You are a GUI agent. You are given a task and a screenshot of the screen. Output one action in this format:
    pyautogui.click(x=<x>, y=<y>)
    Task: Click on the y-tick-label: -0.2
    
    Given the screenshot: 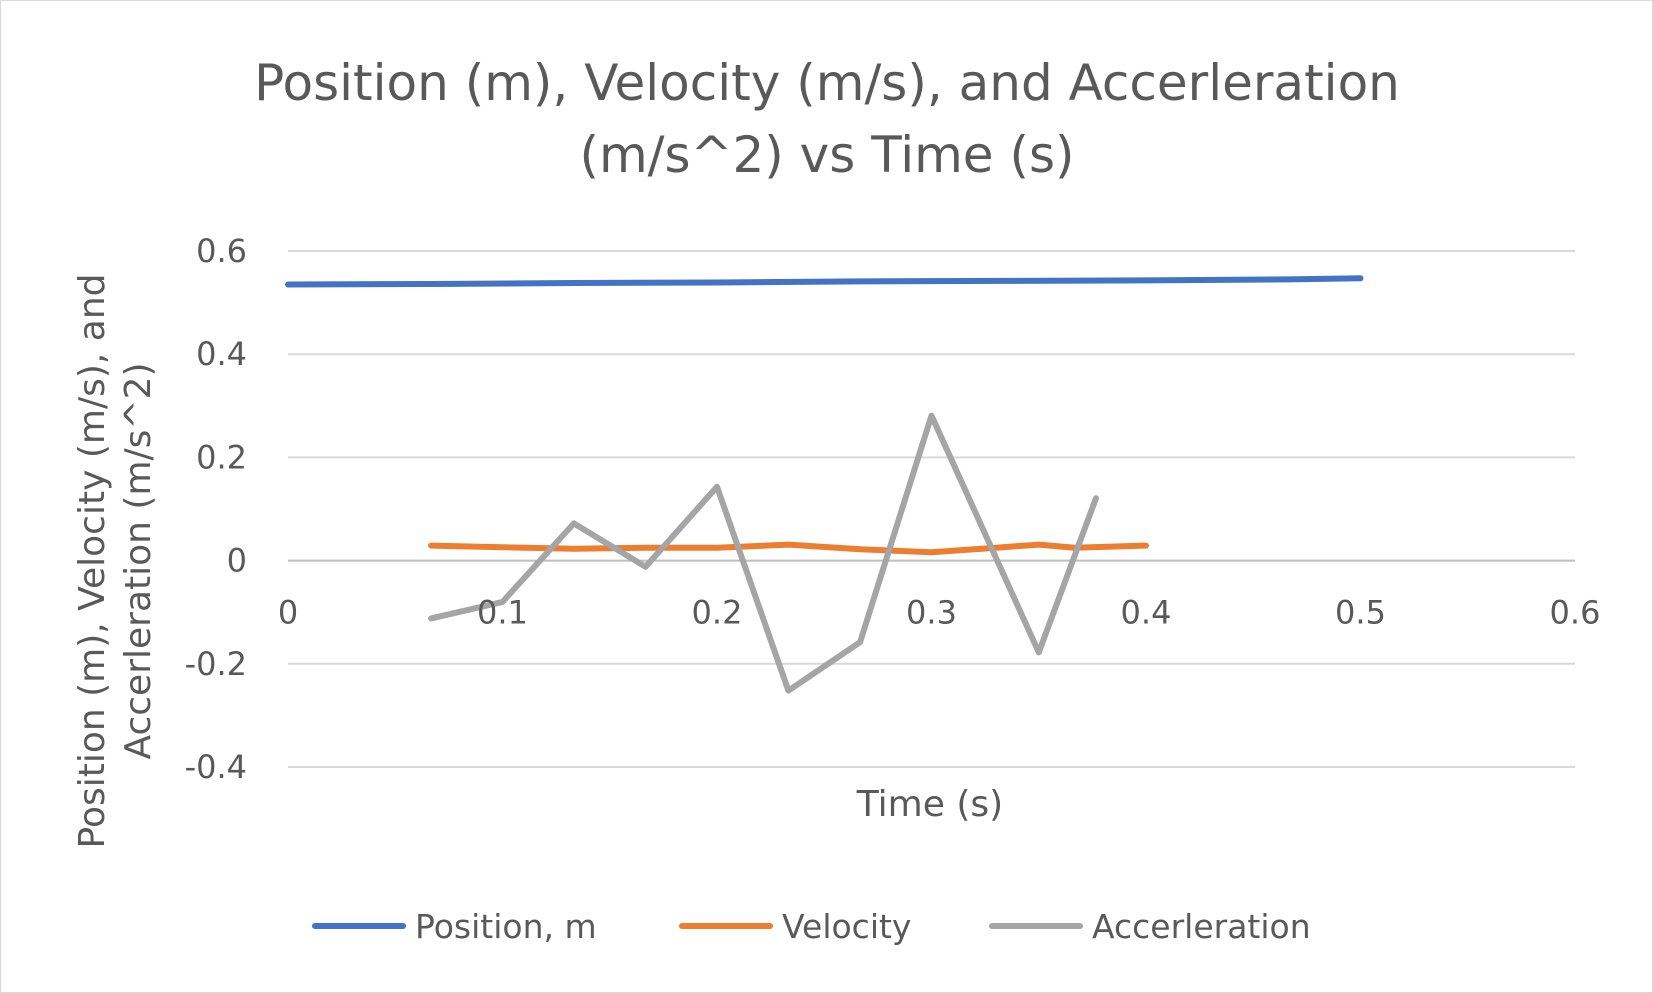 What is the action you would take?
    pyautogui.click(x=216, y=664)
    